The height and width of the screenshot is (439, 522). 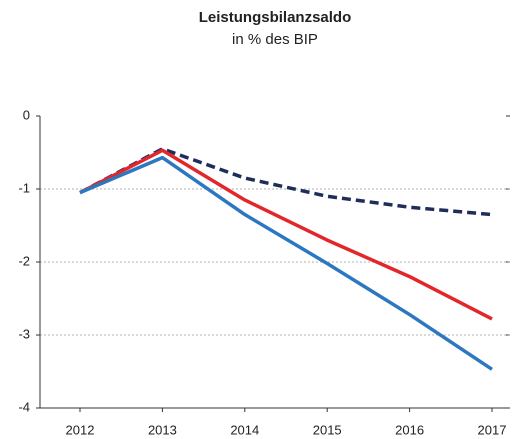 I want to click on chart-subtitle: in % des BIP, so click(x=275, y=39).